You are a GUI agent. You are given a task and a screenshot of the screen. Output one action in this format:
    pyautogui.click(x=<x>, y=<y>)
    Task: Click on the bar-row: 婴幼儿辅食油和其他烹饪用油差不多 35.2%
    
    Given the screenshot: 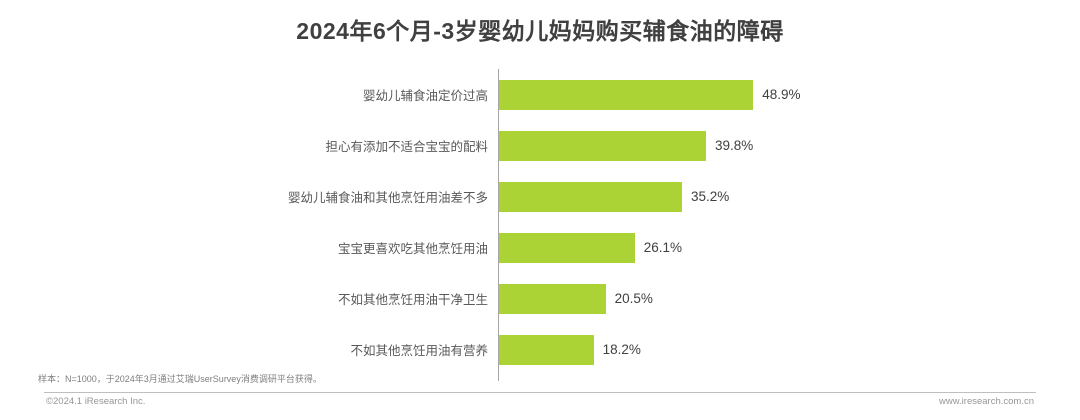 What is the action you would take?
    pyautogui.click(x=540, y=196)
    